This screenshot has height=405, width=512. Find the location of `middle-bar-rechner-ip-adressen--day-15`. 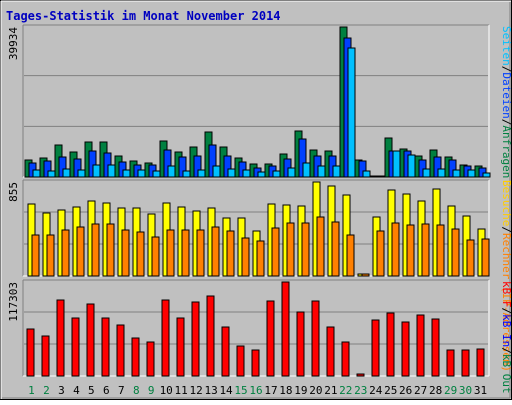

middle-bar-rechner-ip-adressen--day-15 is located at coordinates (245, 257).